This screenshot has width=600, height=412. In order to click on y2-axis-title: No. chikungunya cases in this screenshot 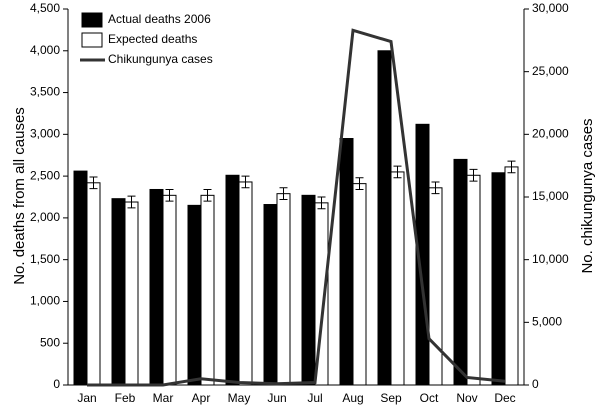, I will do `click(587, 195)`.